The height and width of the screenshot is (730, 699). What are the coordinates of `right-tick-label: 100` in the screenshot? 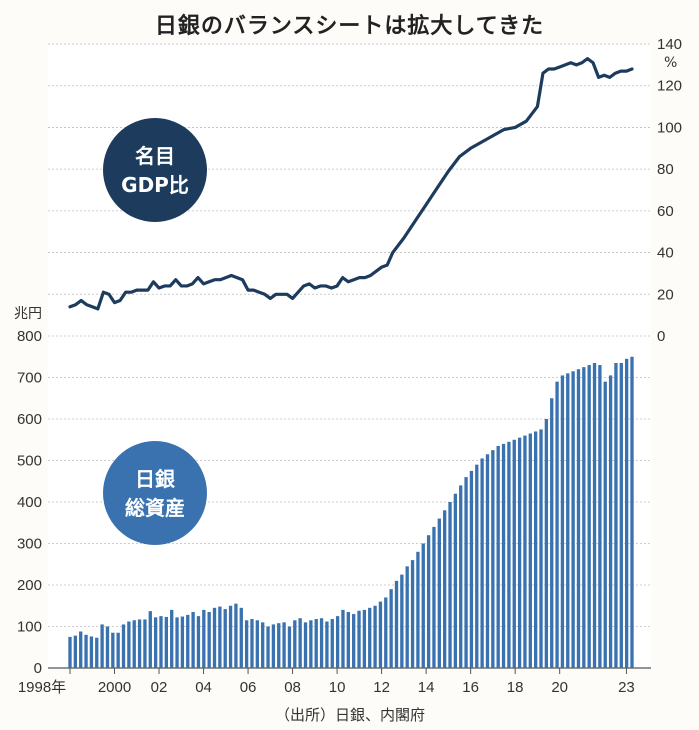 It's located at (669, 127).